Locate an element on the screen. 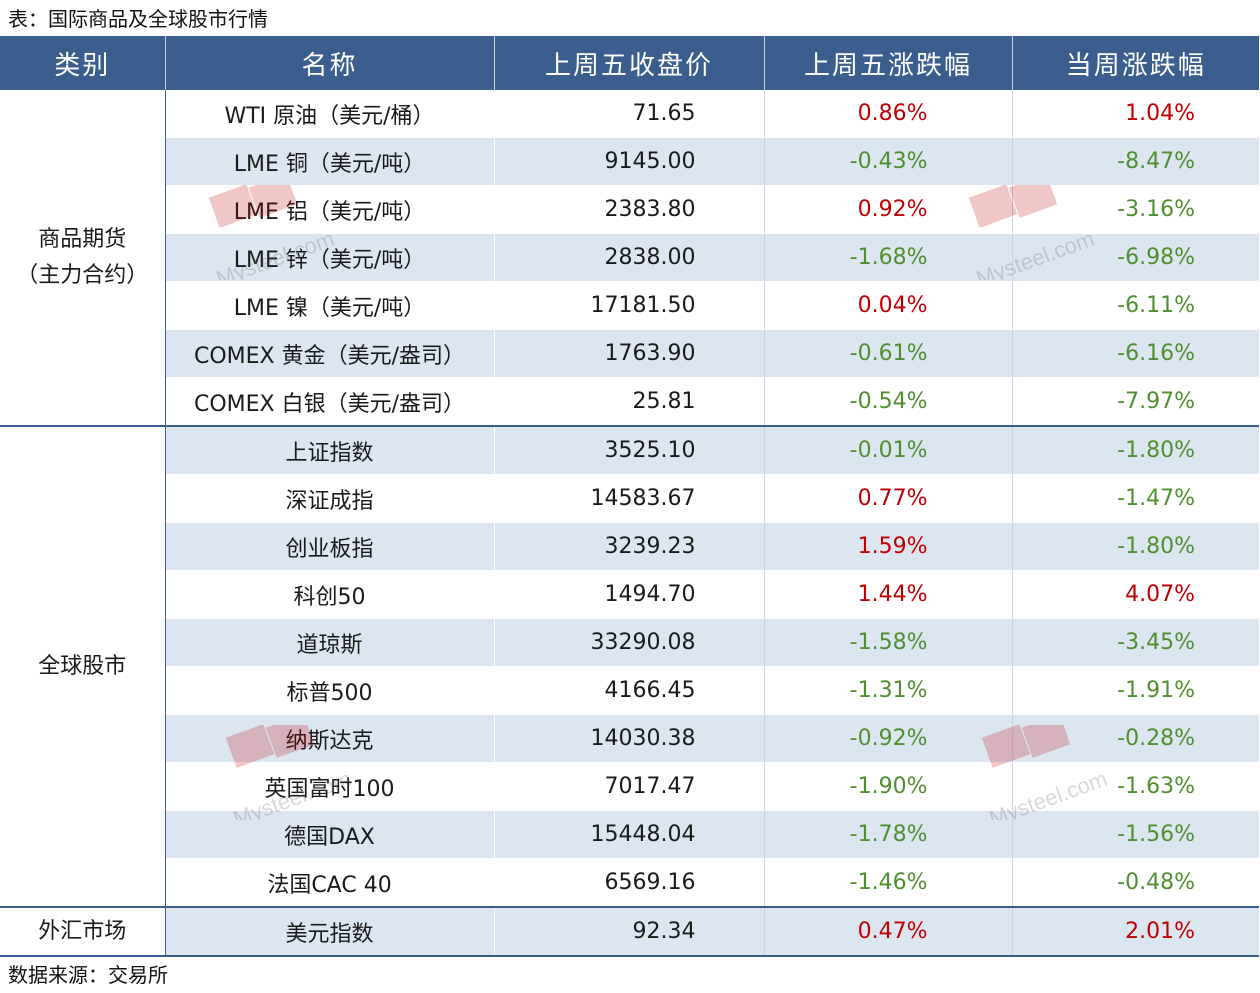  data-source-note: 数据来源：交易所 is located at coordinates (88, 975).